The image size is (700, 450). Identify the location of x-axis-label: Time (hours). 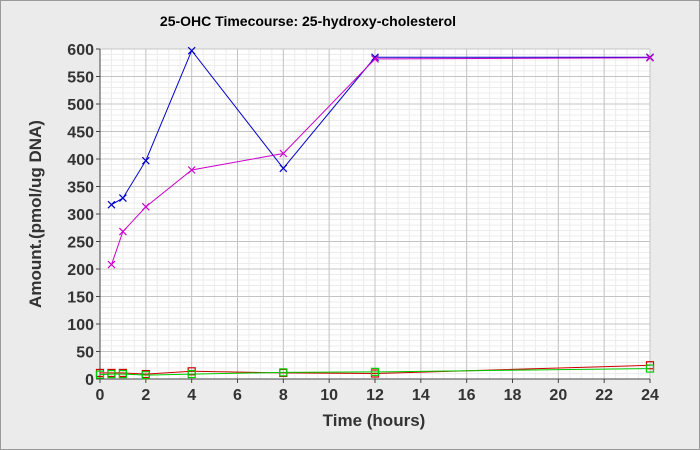
(374, 420).